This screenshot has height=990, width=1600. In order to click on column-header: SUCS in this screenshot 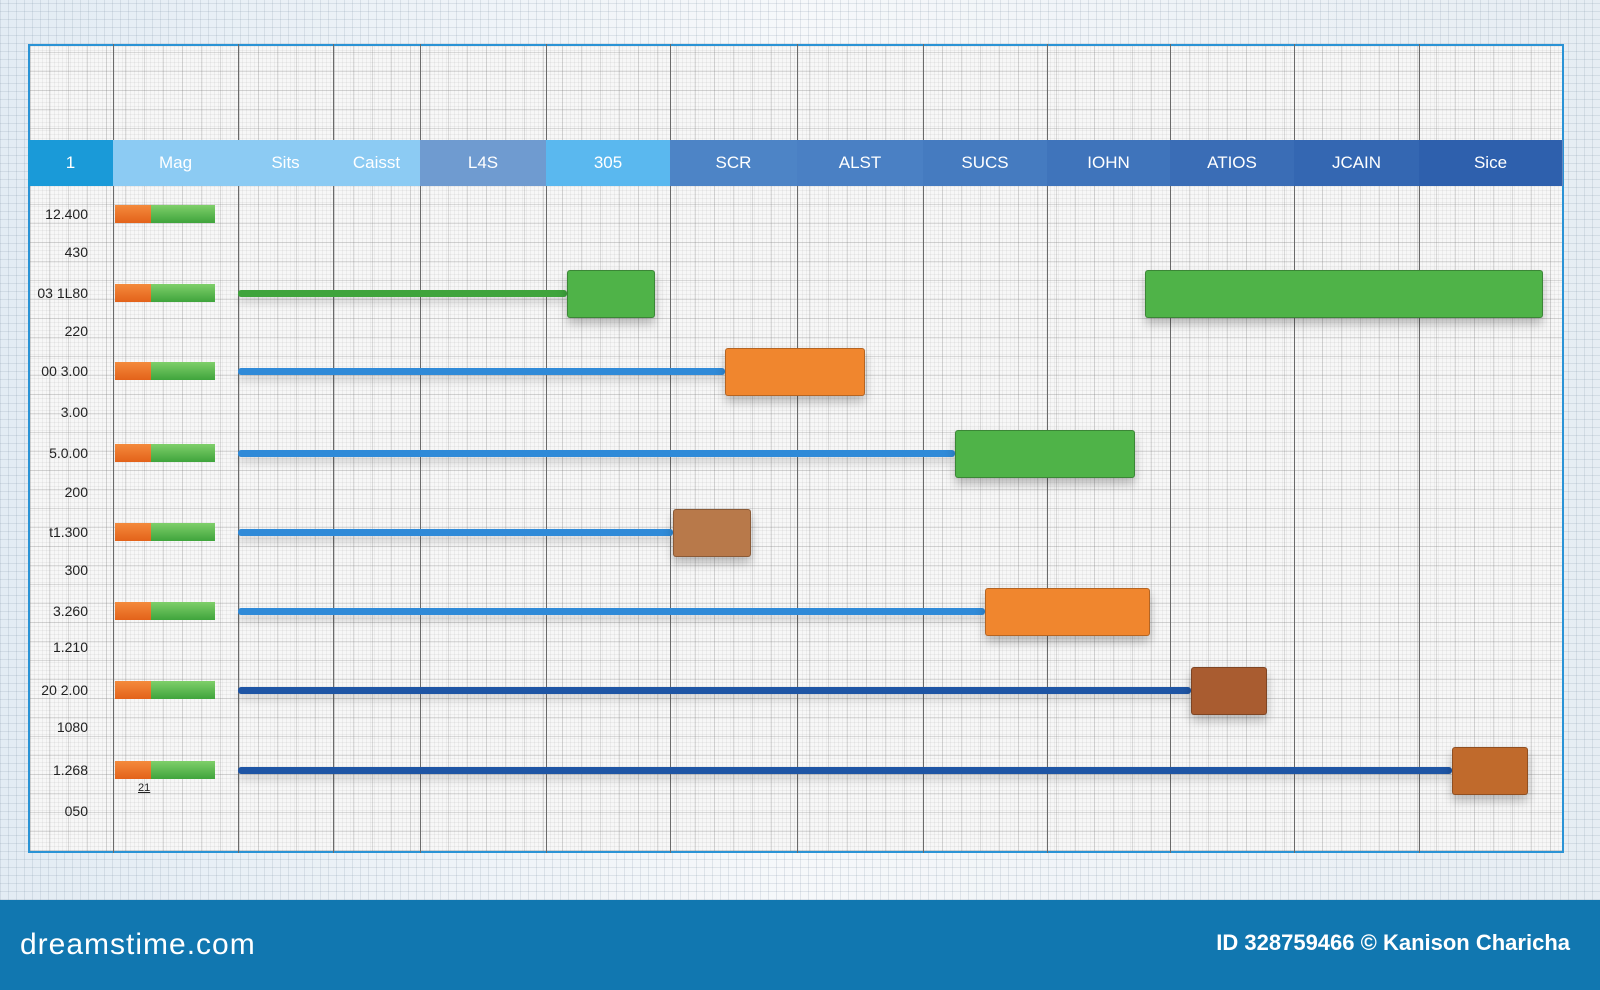, I will do `click(985, 163)`.